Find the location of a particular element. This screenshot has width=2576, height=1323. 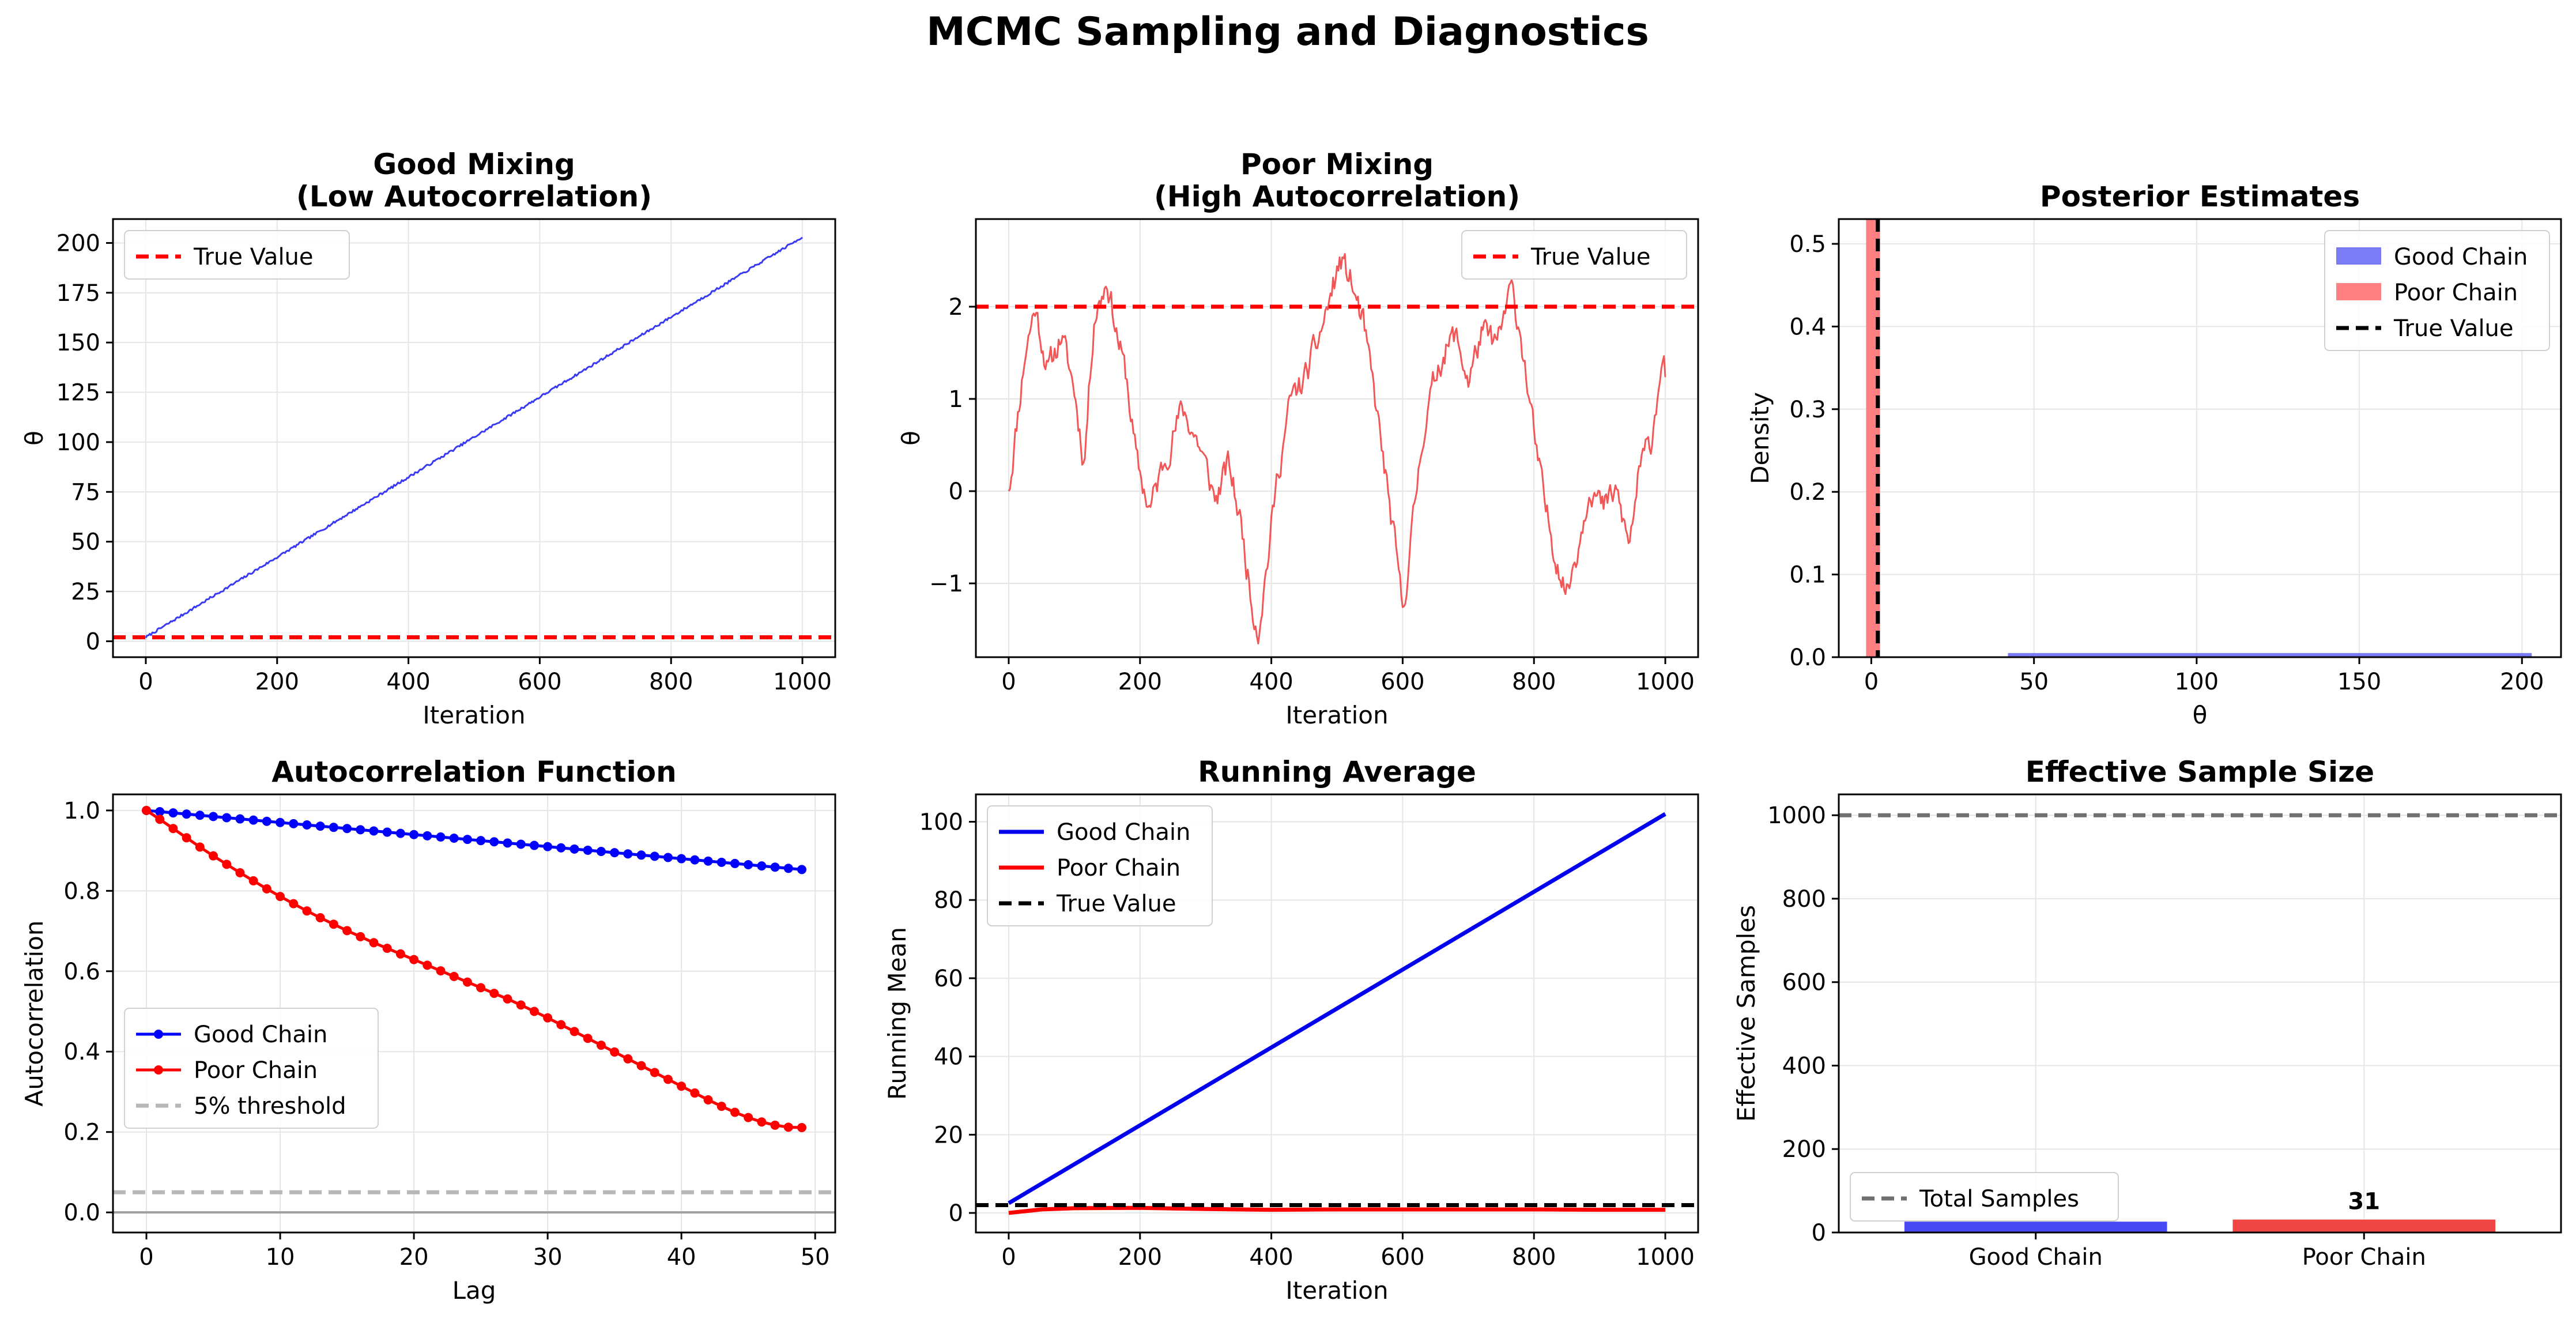

axis-ticks: 0 200 400 600 800 1000 0 25 50 75 100 125 150 175 200 is located at coordinates (444, 462).